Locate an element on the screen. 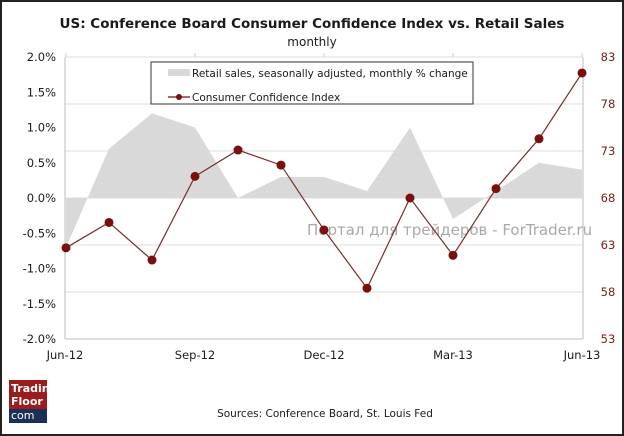 The image size is (624, 436). legend-box is located at coordinates (312, 83).